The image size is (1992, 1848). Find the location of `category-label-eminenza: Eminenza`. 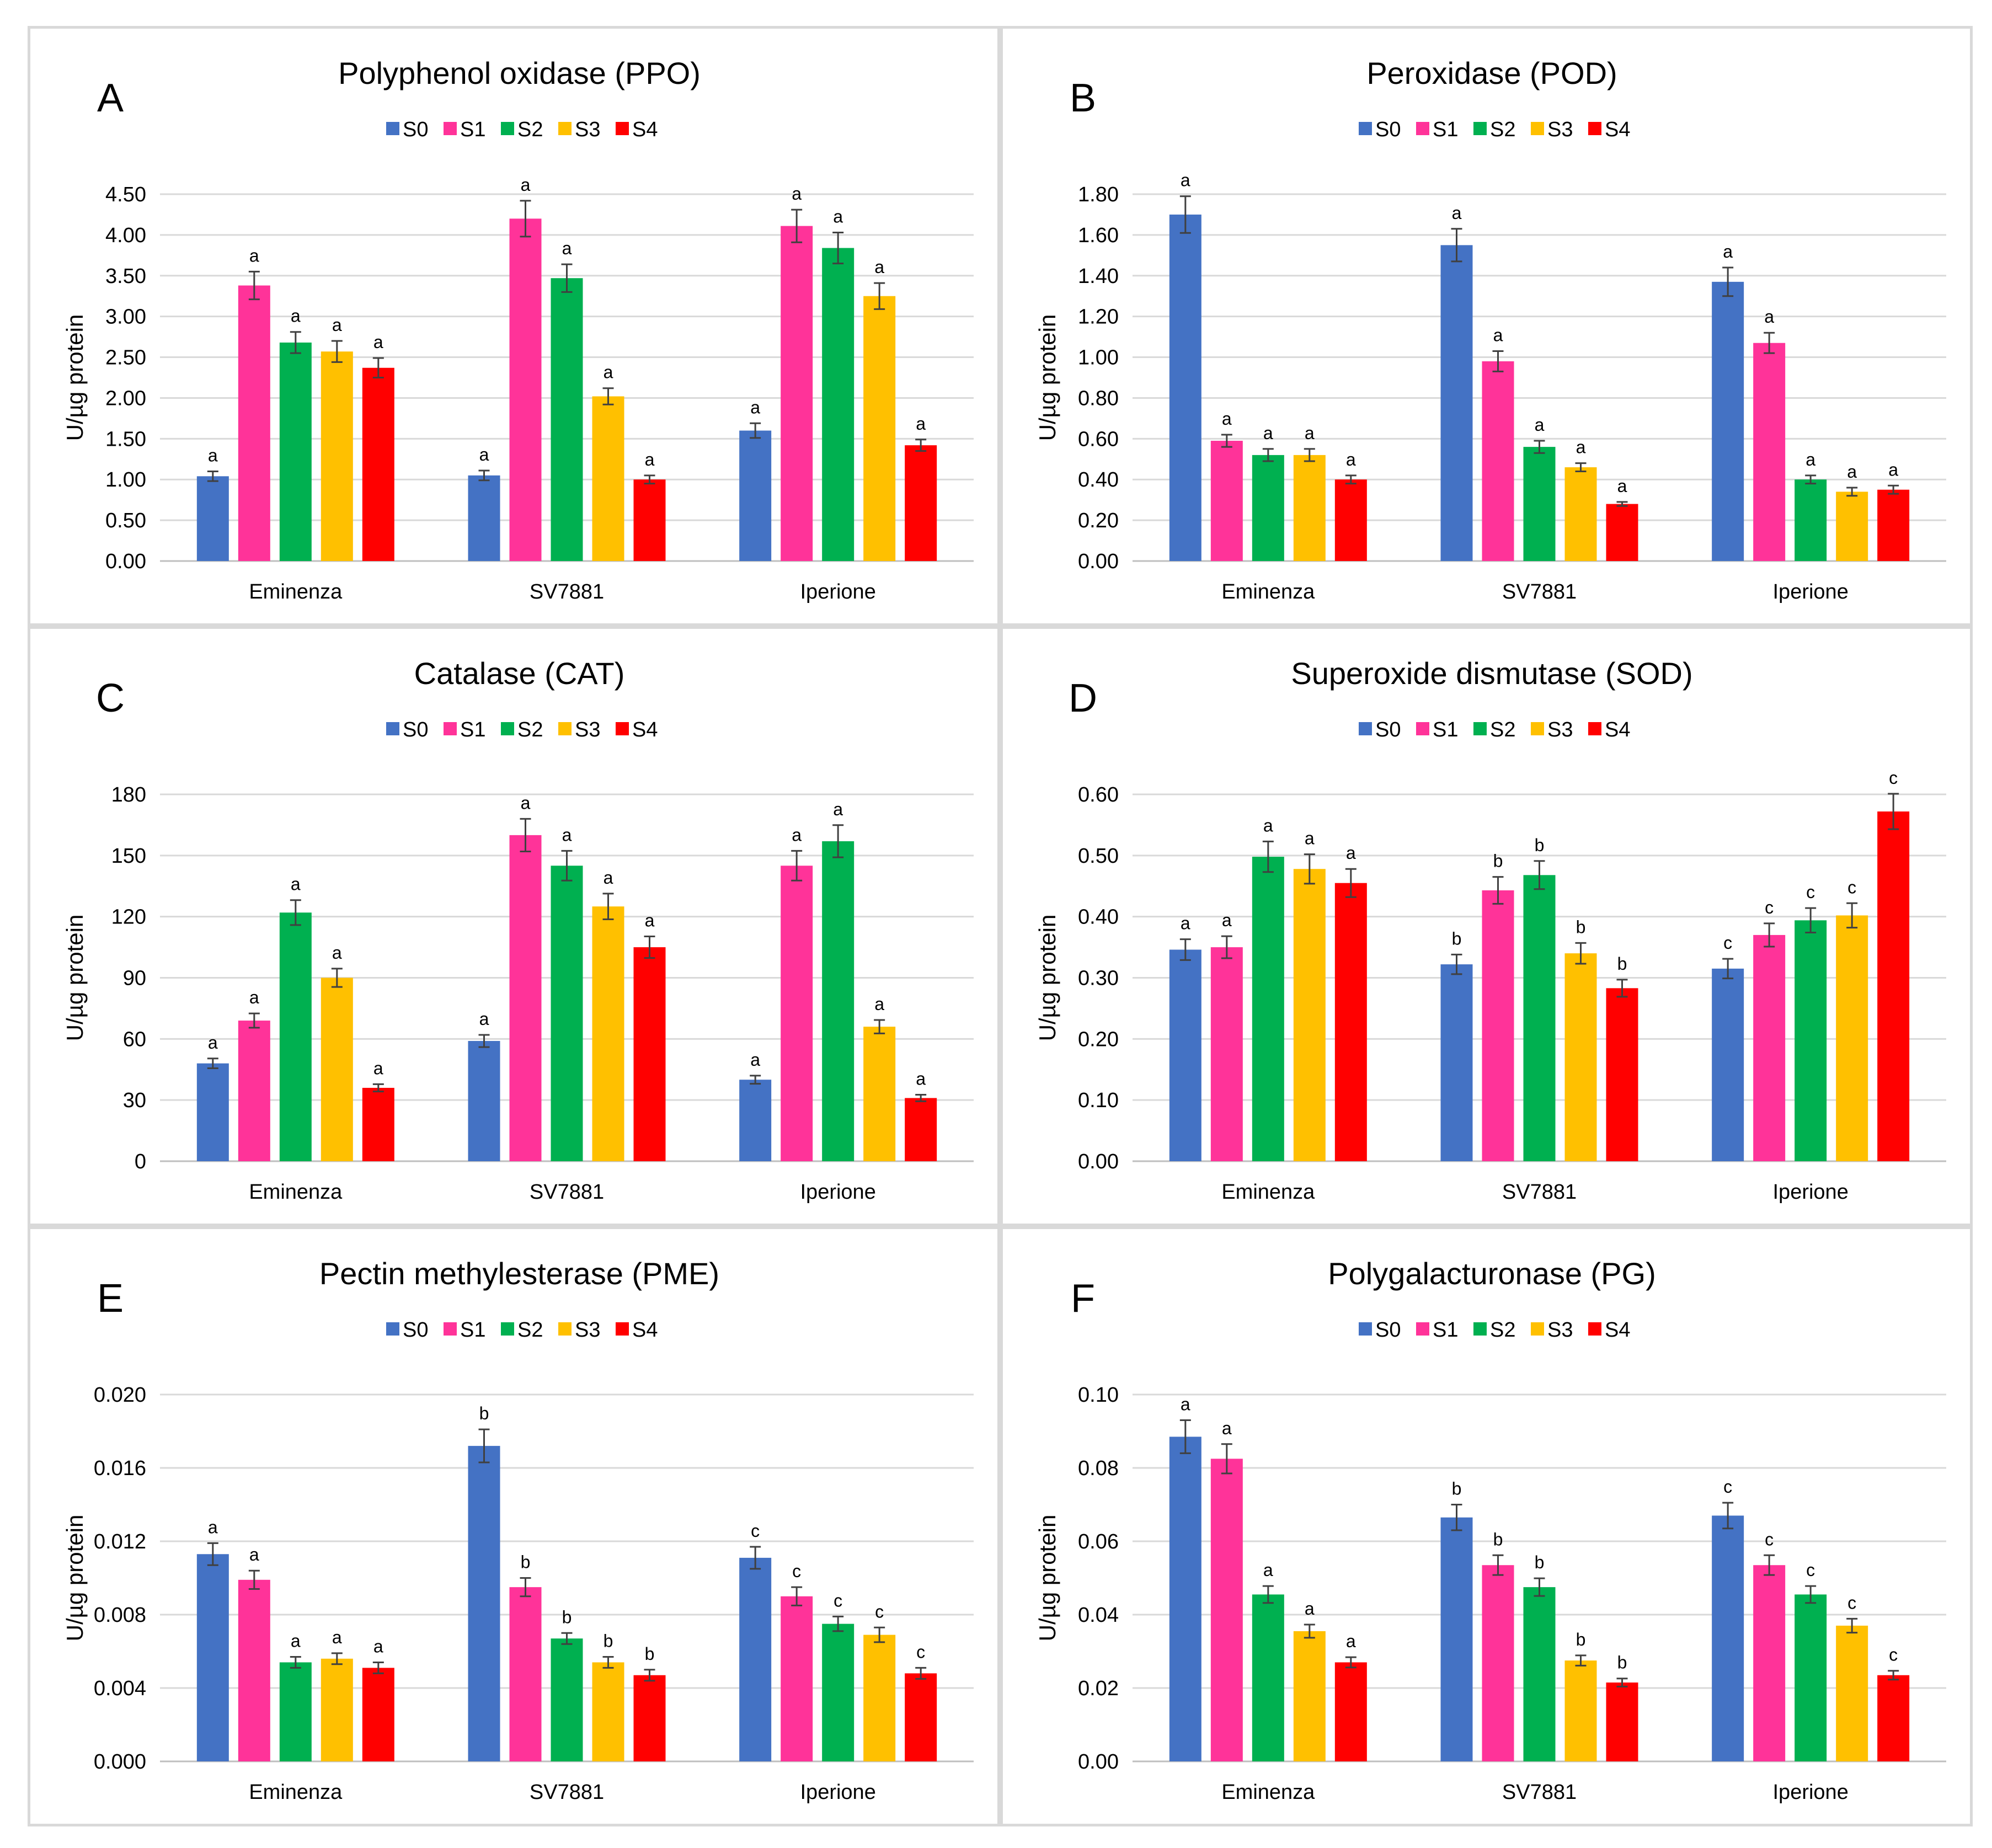

category-label-eminenza: Eminenza is located at coordinates (1268, 1792).